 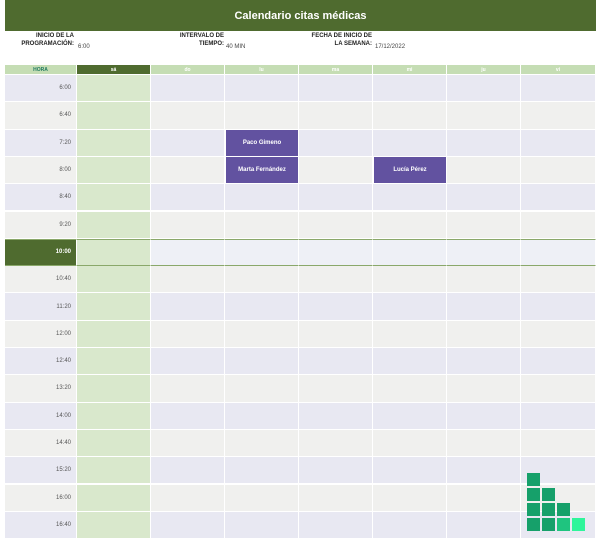 I want to click on start-time-value: 6:00, so click(x=84, y=47).